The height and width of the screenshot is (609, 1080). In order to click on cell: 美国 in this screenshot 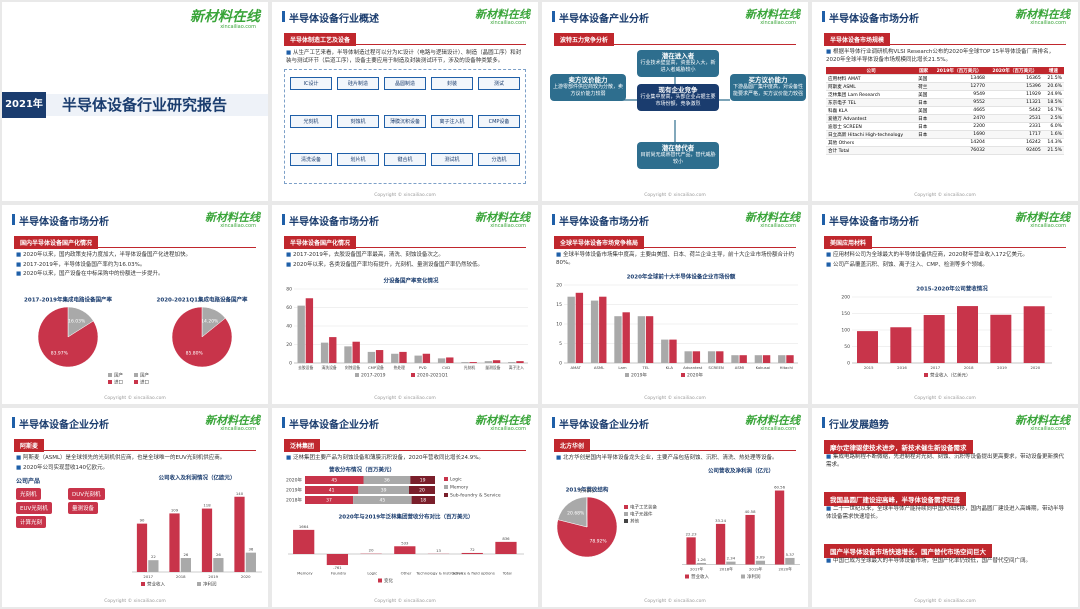, I will do `click(924, 110)`.